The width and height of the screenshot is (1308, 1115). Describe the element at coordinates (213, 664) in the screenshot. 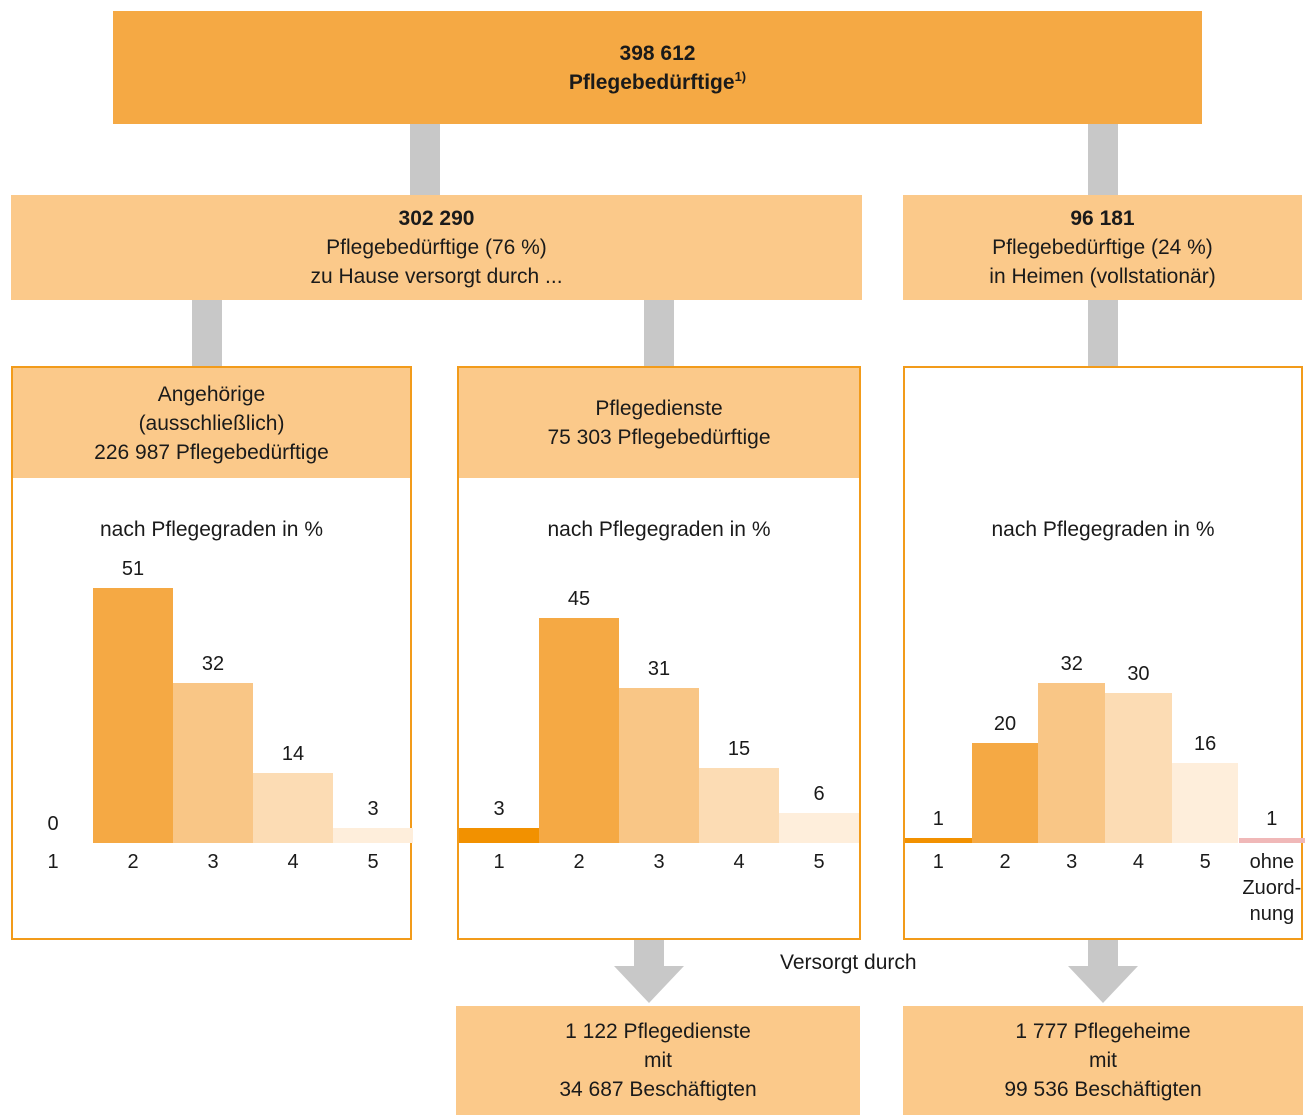

I see `value-label-0-2: 32` at that location.